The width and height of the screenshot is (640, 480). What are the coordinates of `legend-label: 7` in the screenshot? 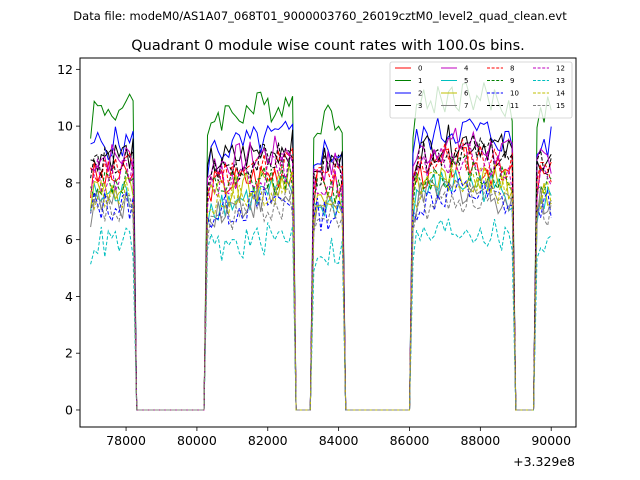 It's located at (466, 106).